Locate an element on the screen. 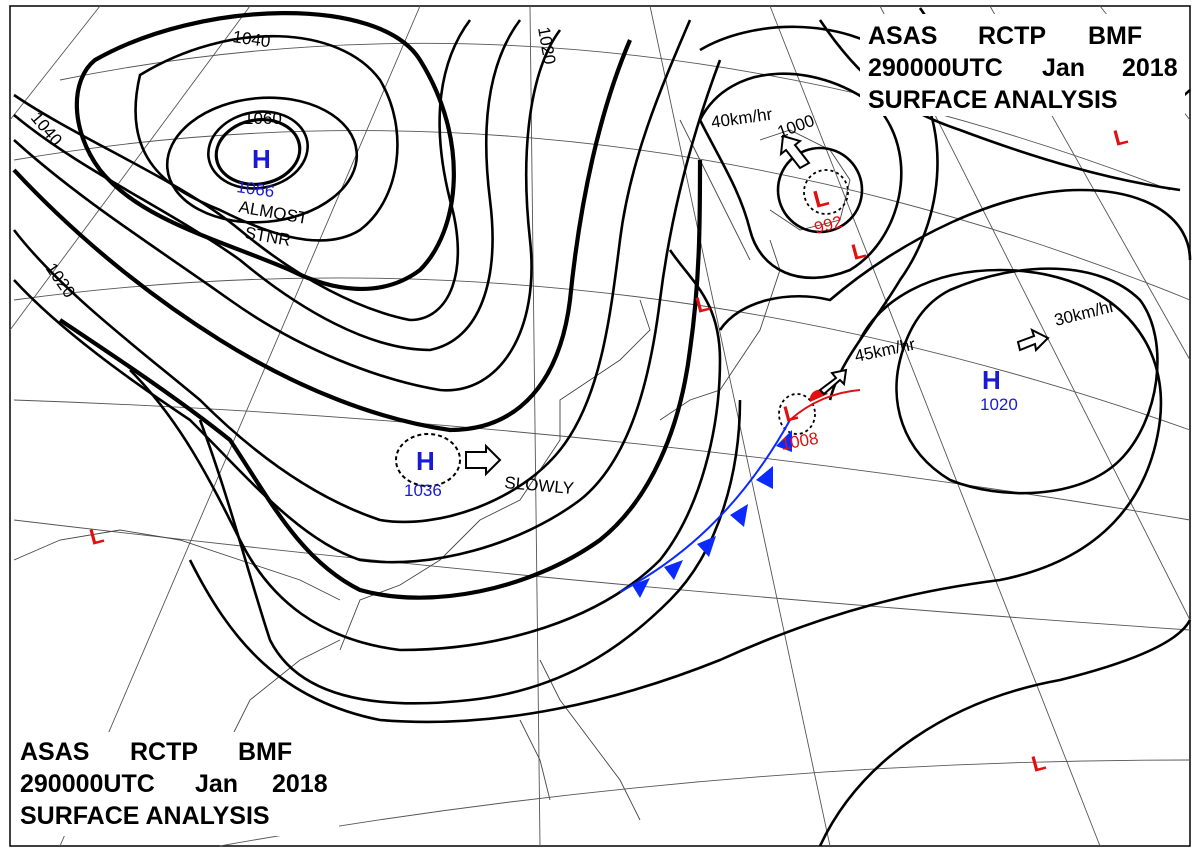 The image size is (1200, 852). header-top-code-3: BMF is located at coordinates (1115, 36).